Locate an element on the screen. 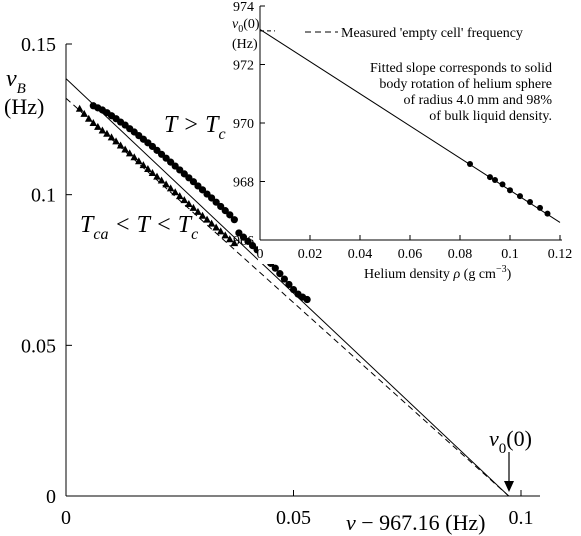 The width and height of the screenshot is (581, 536). inset-y-tick-label: 970 is located at coordinates (243, 124).